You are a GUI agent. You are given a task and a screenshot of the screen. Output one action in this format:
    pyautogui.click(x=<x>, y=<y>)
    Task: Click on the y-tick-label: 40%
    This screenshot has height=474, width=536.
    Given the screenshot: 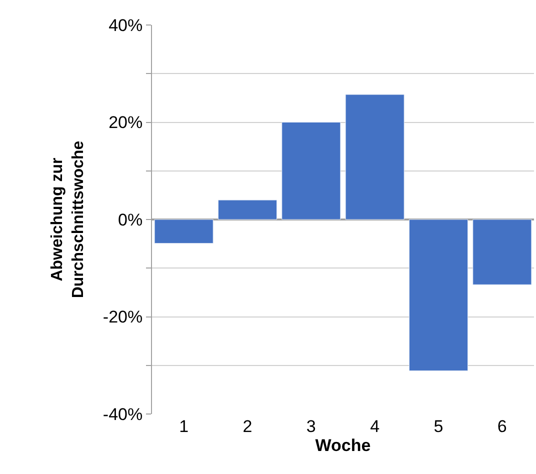 What is the action you would take?
    pyautogui.click(x=125, y=25)
    